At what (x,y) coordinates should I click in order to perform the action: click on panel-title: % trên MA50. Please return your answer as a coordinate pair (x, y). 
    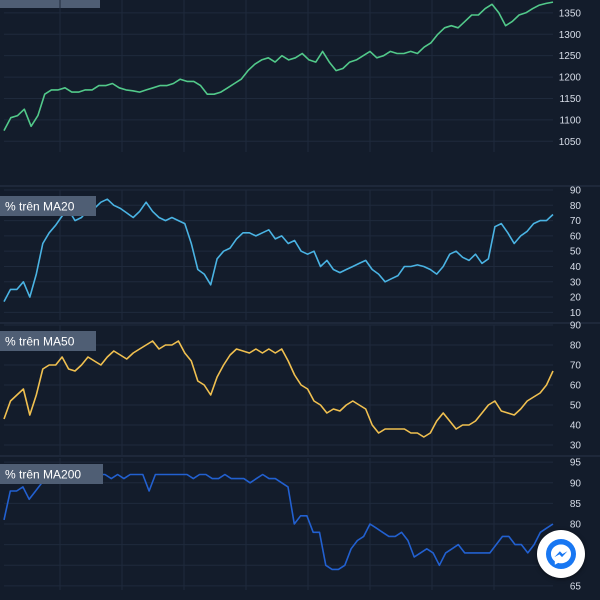
    Looking at the image, I should click on (40, 342).